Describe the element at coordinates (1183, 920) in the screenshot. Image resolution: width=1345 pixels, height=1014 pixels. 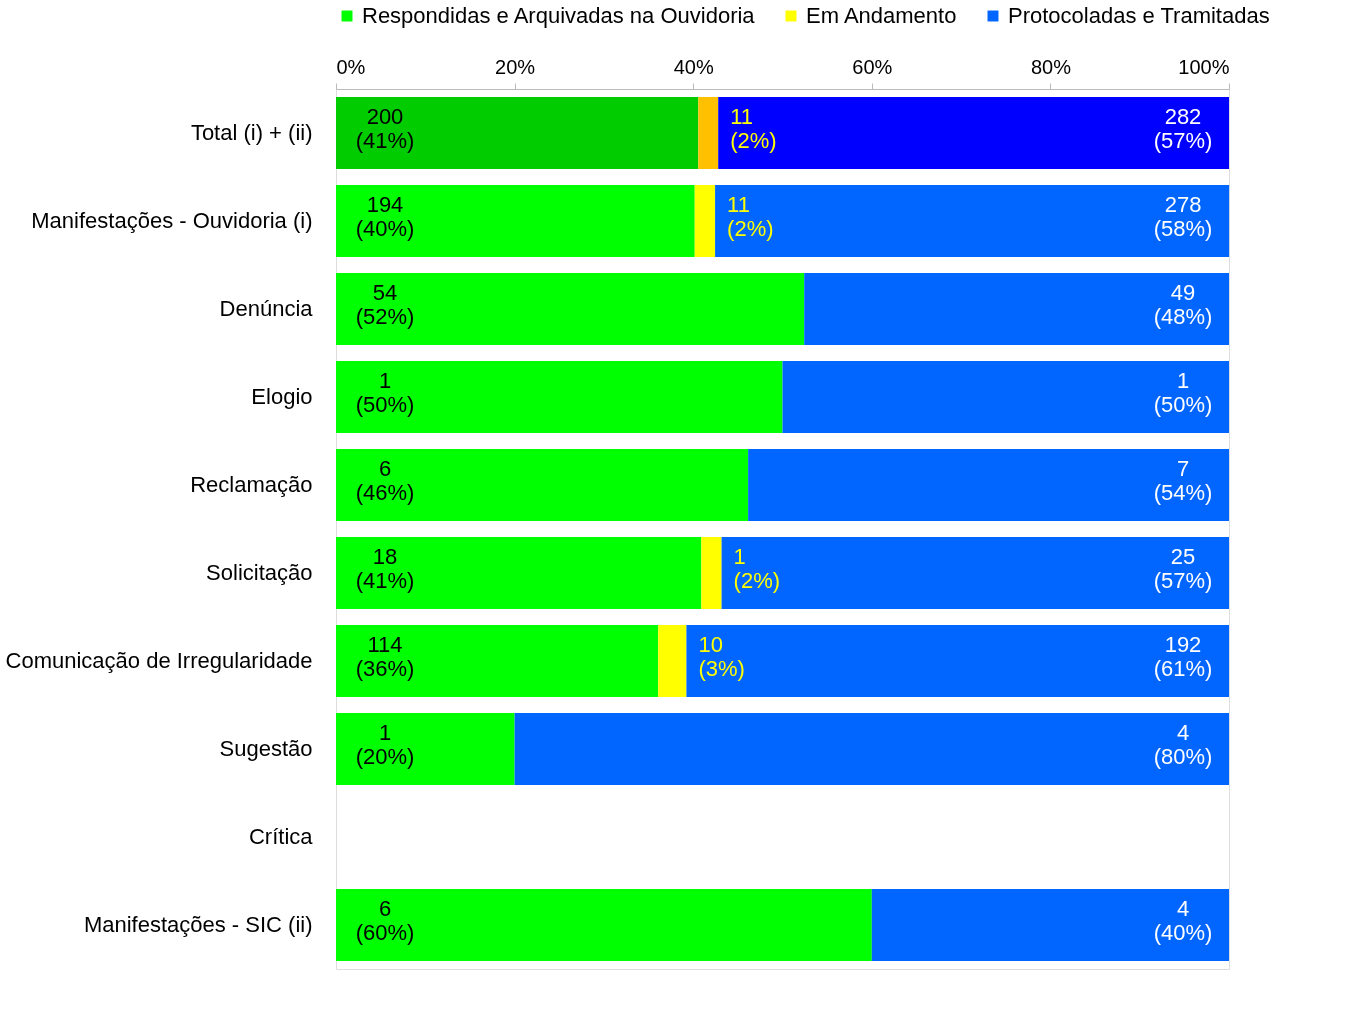
I see `data-label: 4 (40%)` at that location.